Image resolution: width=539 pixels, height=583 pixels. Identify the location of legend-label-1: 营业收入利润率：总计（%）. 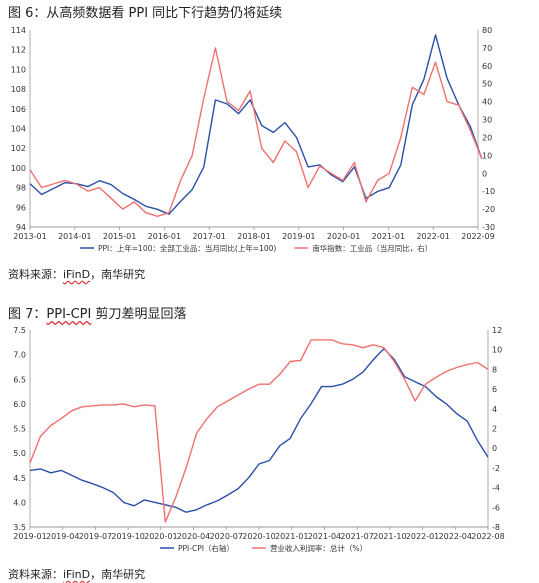
(318, 548).